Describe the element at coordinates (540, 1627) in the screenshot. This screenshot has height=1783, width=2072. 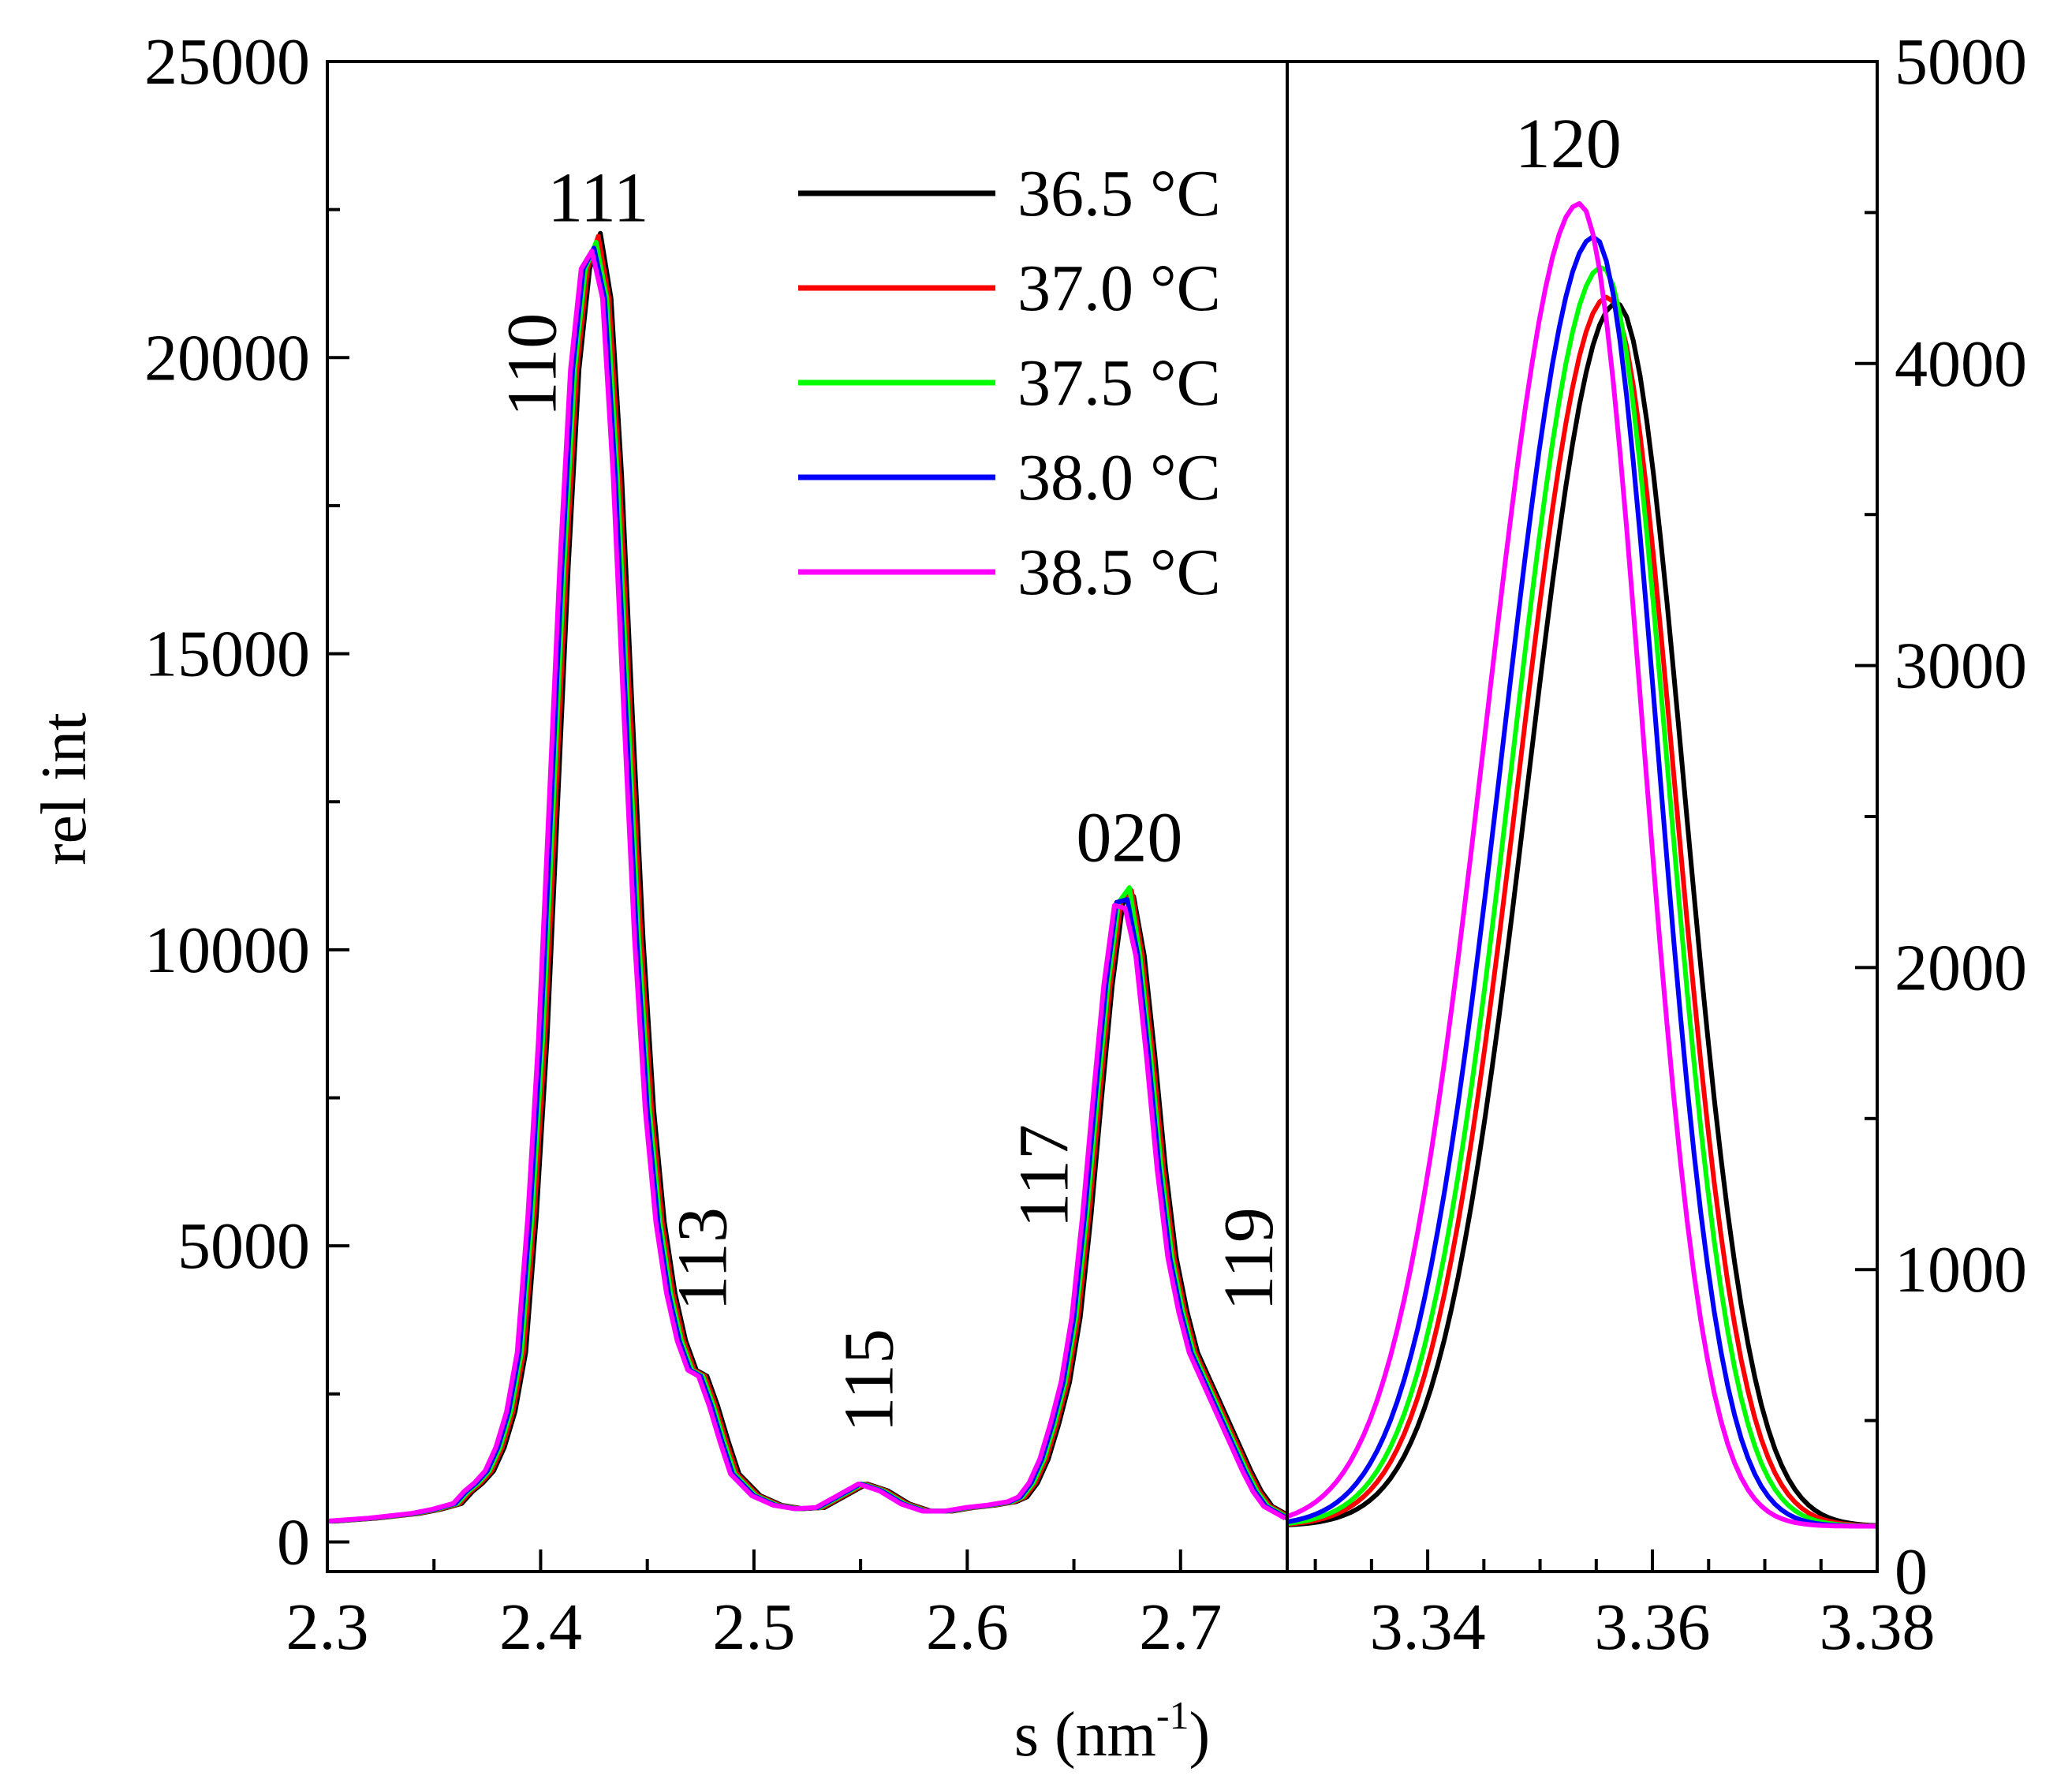
I see `left-x-tick-label: 2.4` at that location.